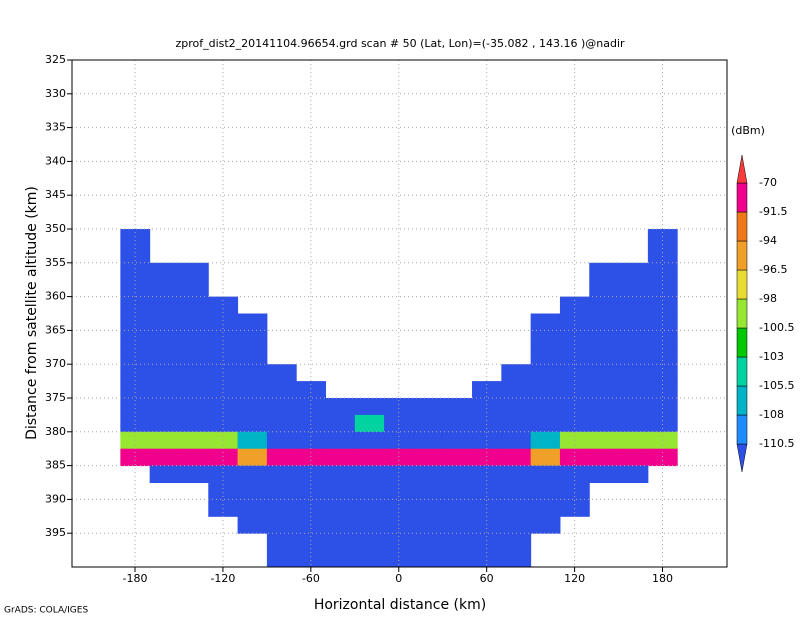  Describe the element at coordinates (135, 578) in the screenshot. I see `x-tick-label: -180` at that location.